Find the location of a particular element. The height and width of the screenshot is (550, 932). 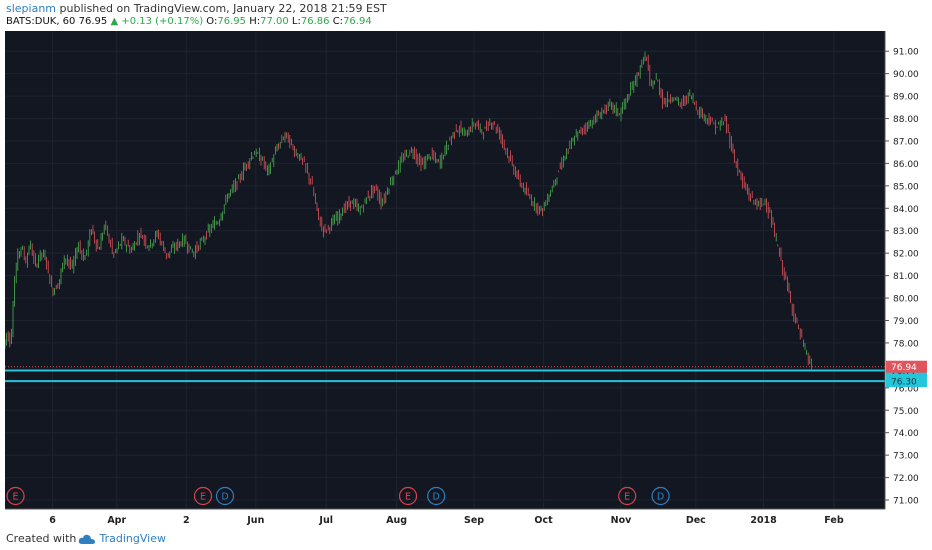

x-tick-label: Oct is located at coordinates (543, 520).